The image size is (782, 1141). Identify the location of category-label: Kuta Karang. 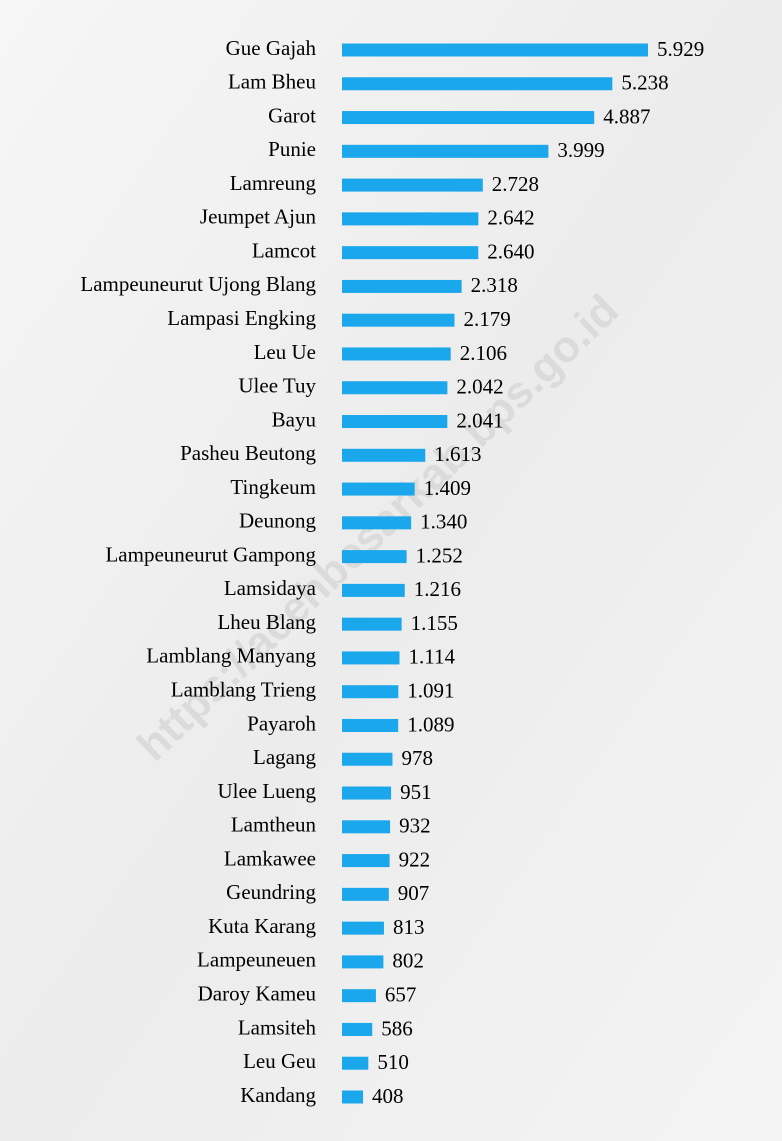
(262, 926).